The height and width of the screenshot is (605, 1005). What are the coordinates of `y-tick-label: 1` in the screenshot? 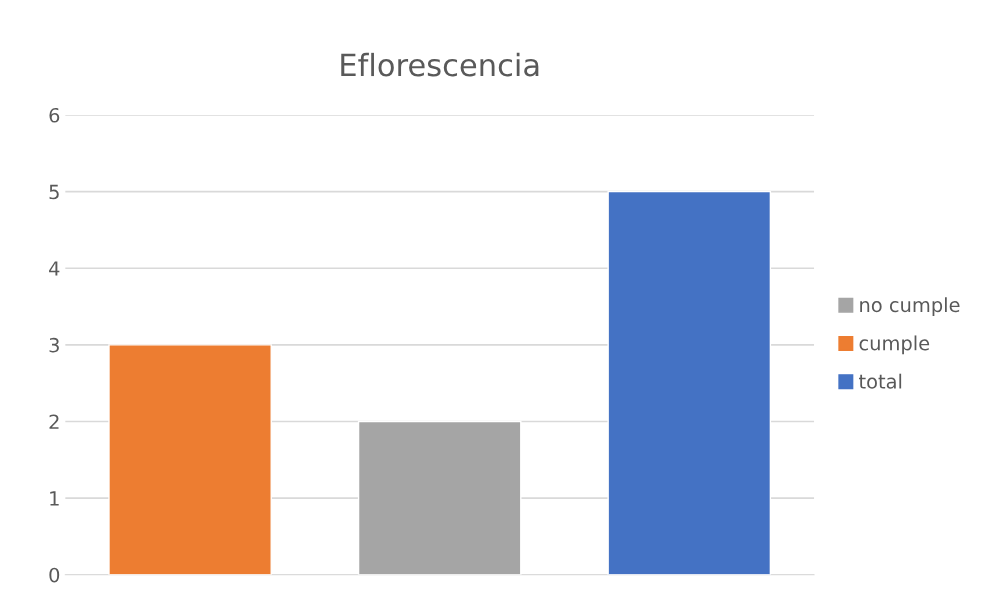 It's located at (54, 498).